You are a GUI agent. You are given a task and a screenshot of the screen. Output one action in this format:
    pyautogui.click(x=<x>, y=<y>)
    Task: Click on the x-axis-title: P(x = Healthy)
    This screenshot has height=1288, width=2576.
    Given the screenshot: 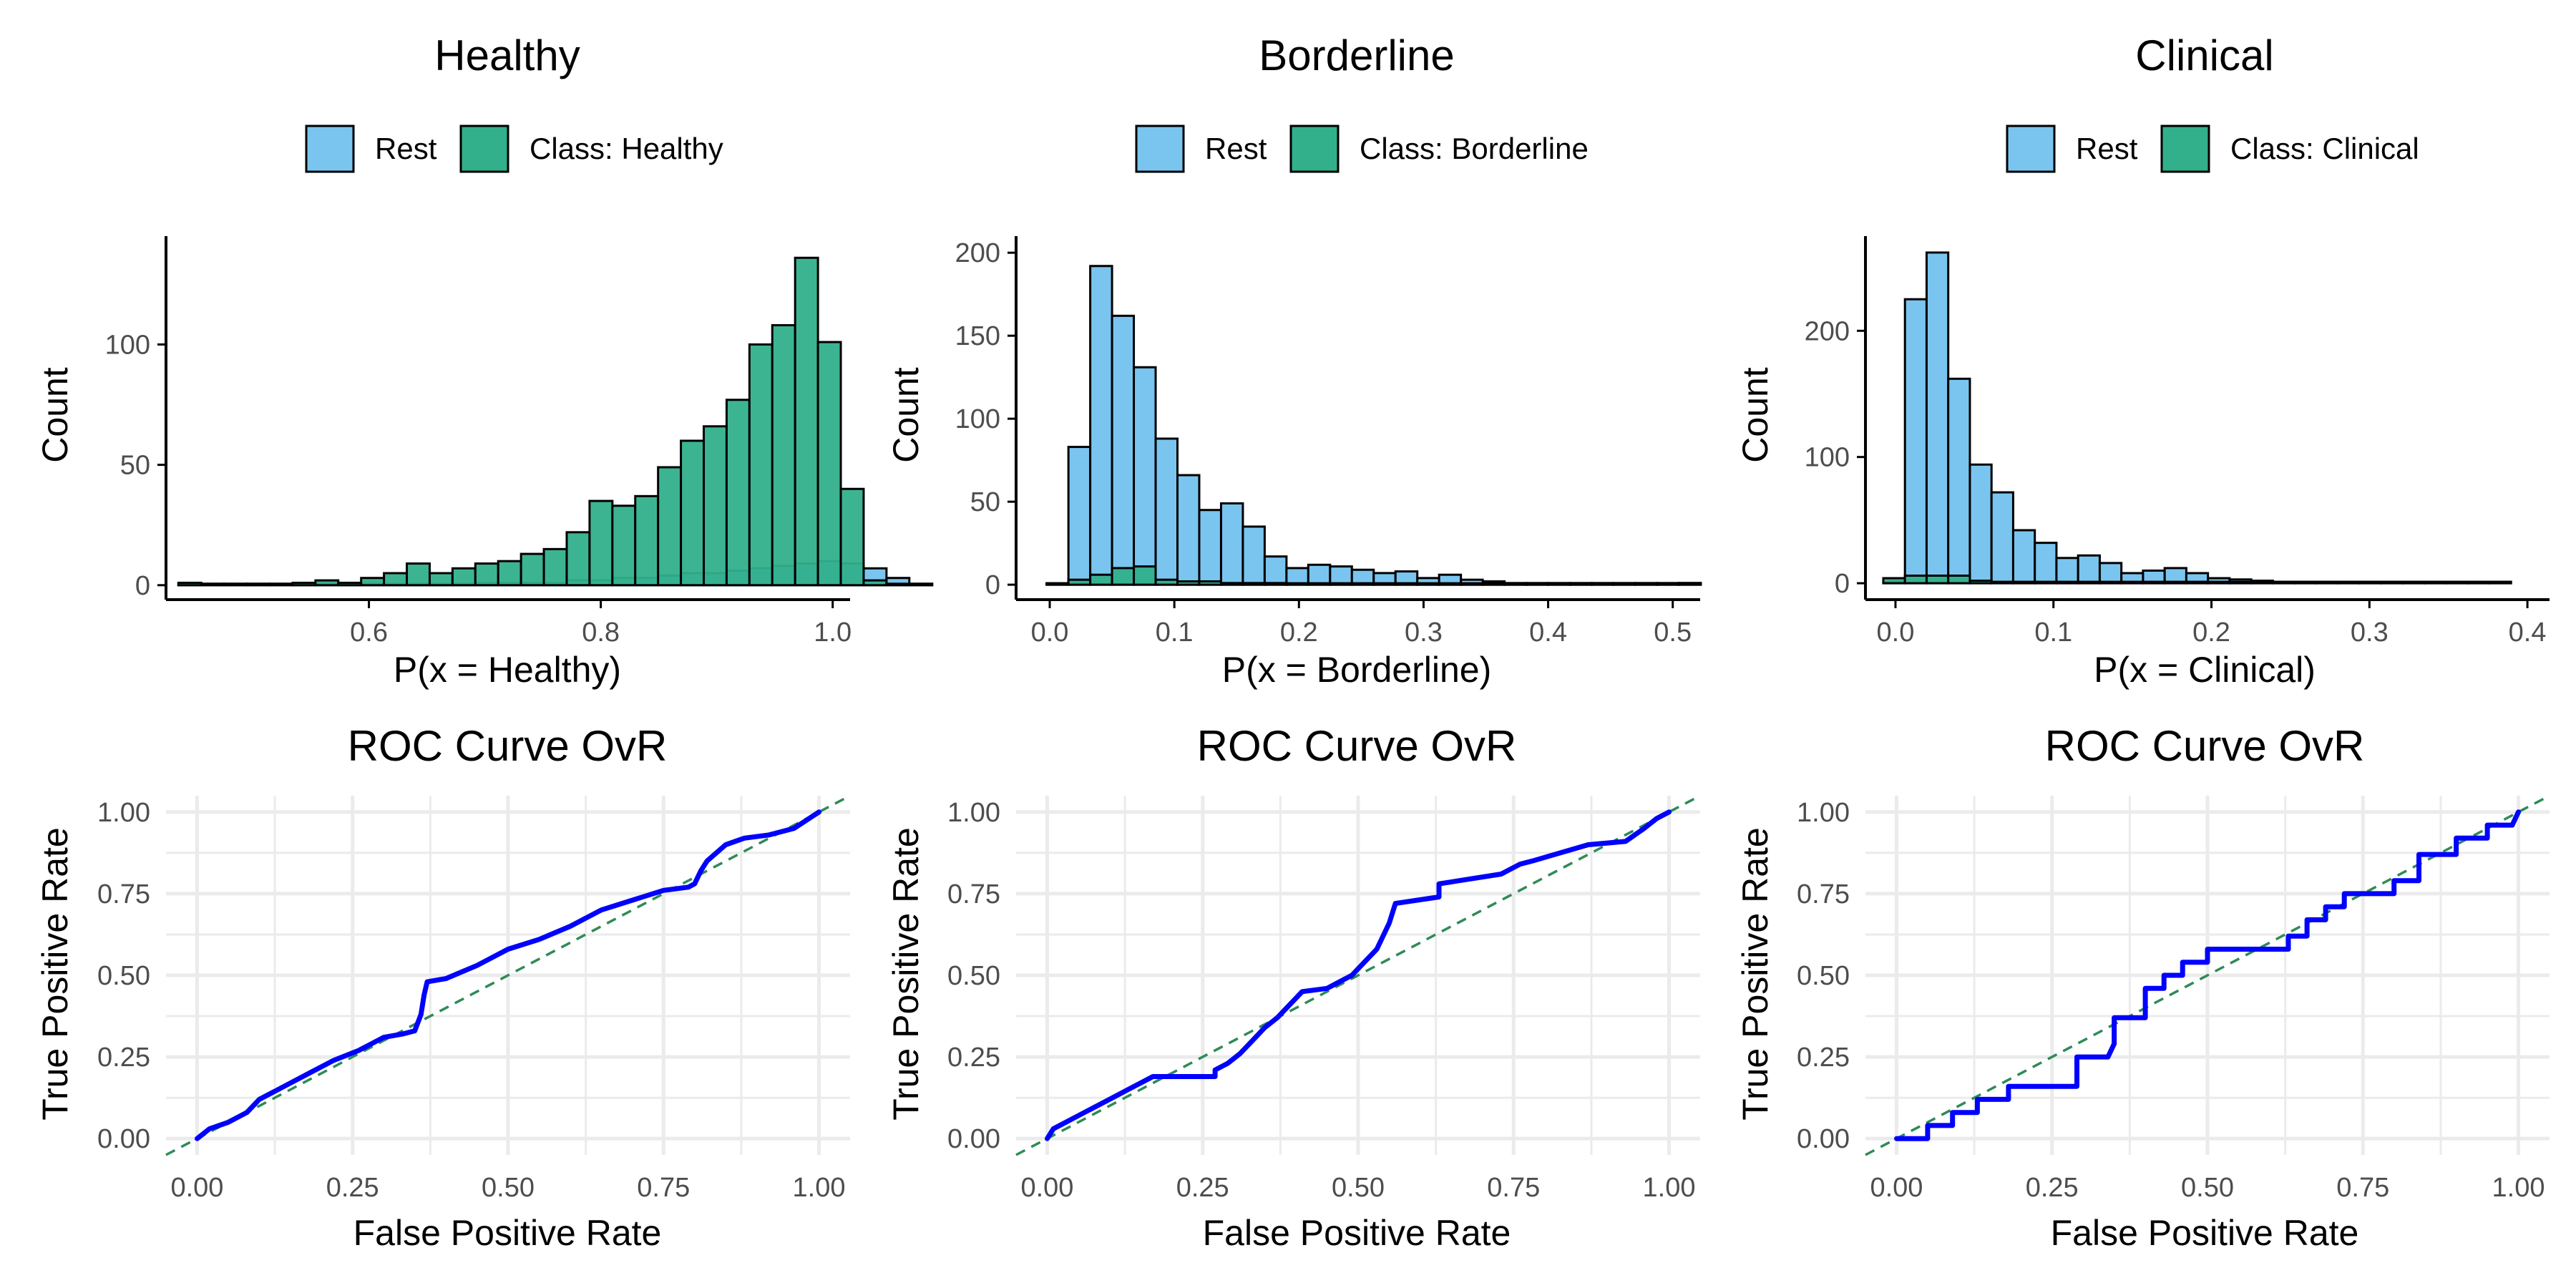 What is the action you would take?
    pyautogui.click(x=507, y=670)
    